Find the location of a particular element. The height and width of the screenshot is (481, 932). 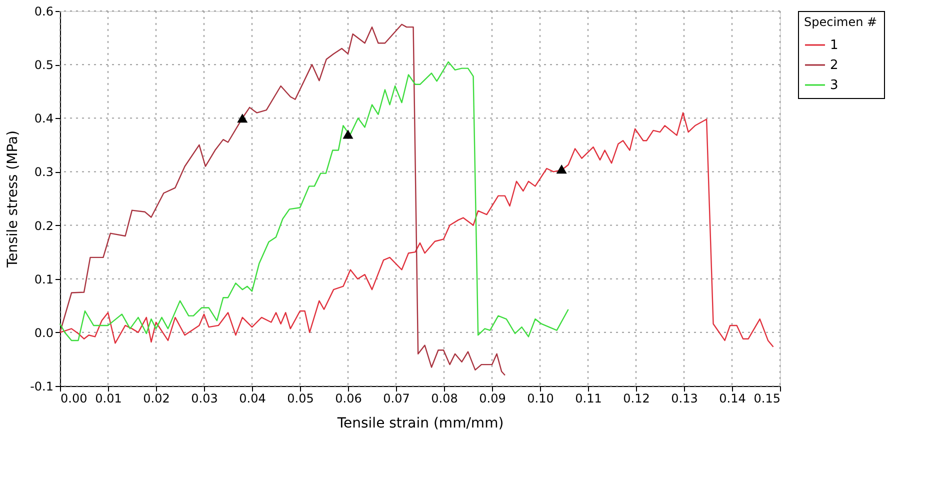

legend-label: 3 is located at coordinates (834, 85).